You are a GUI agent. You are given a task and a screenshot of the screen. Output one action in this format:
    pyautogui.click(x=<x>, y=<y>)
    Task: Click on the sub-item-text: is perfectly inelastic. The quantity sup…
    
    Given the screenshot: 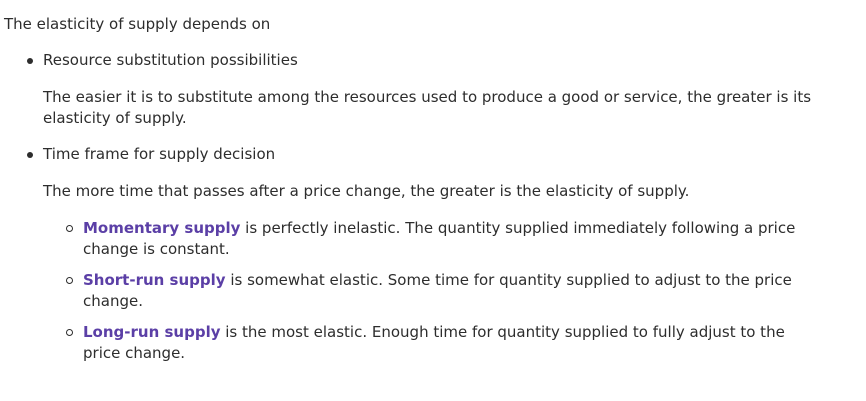 What is the action you would take?
    pyautogui.click(x=439, y=238)
    